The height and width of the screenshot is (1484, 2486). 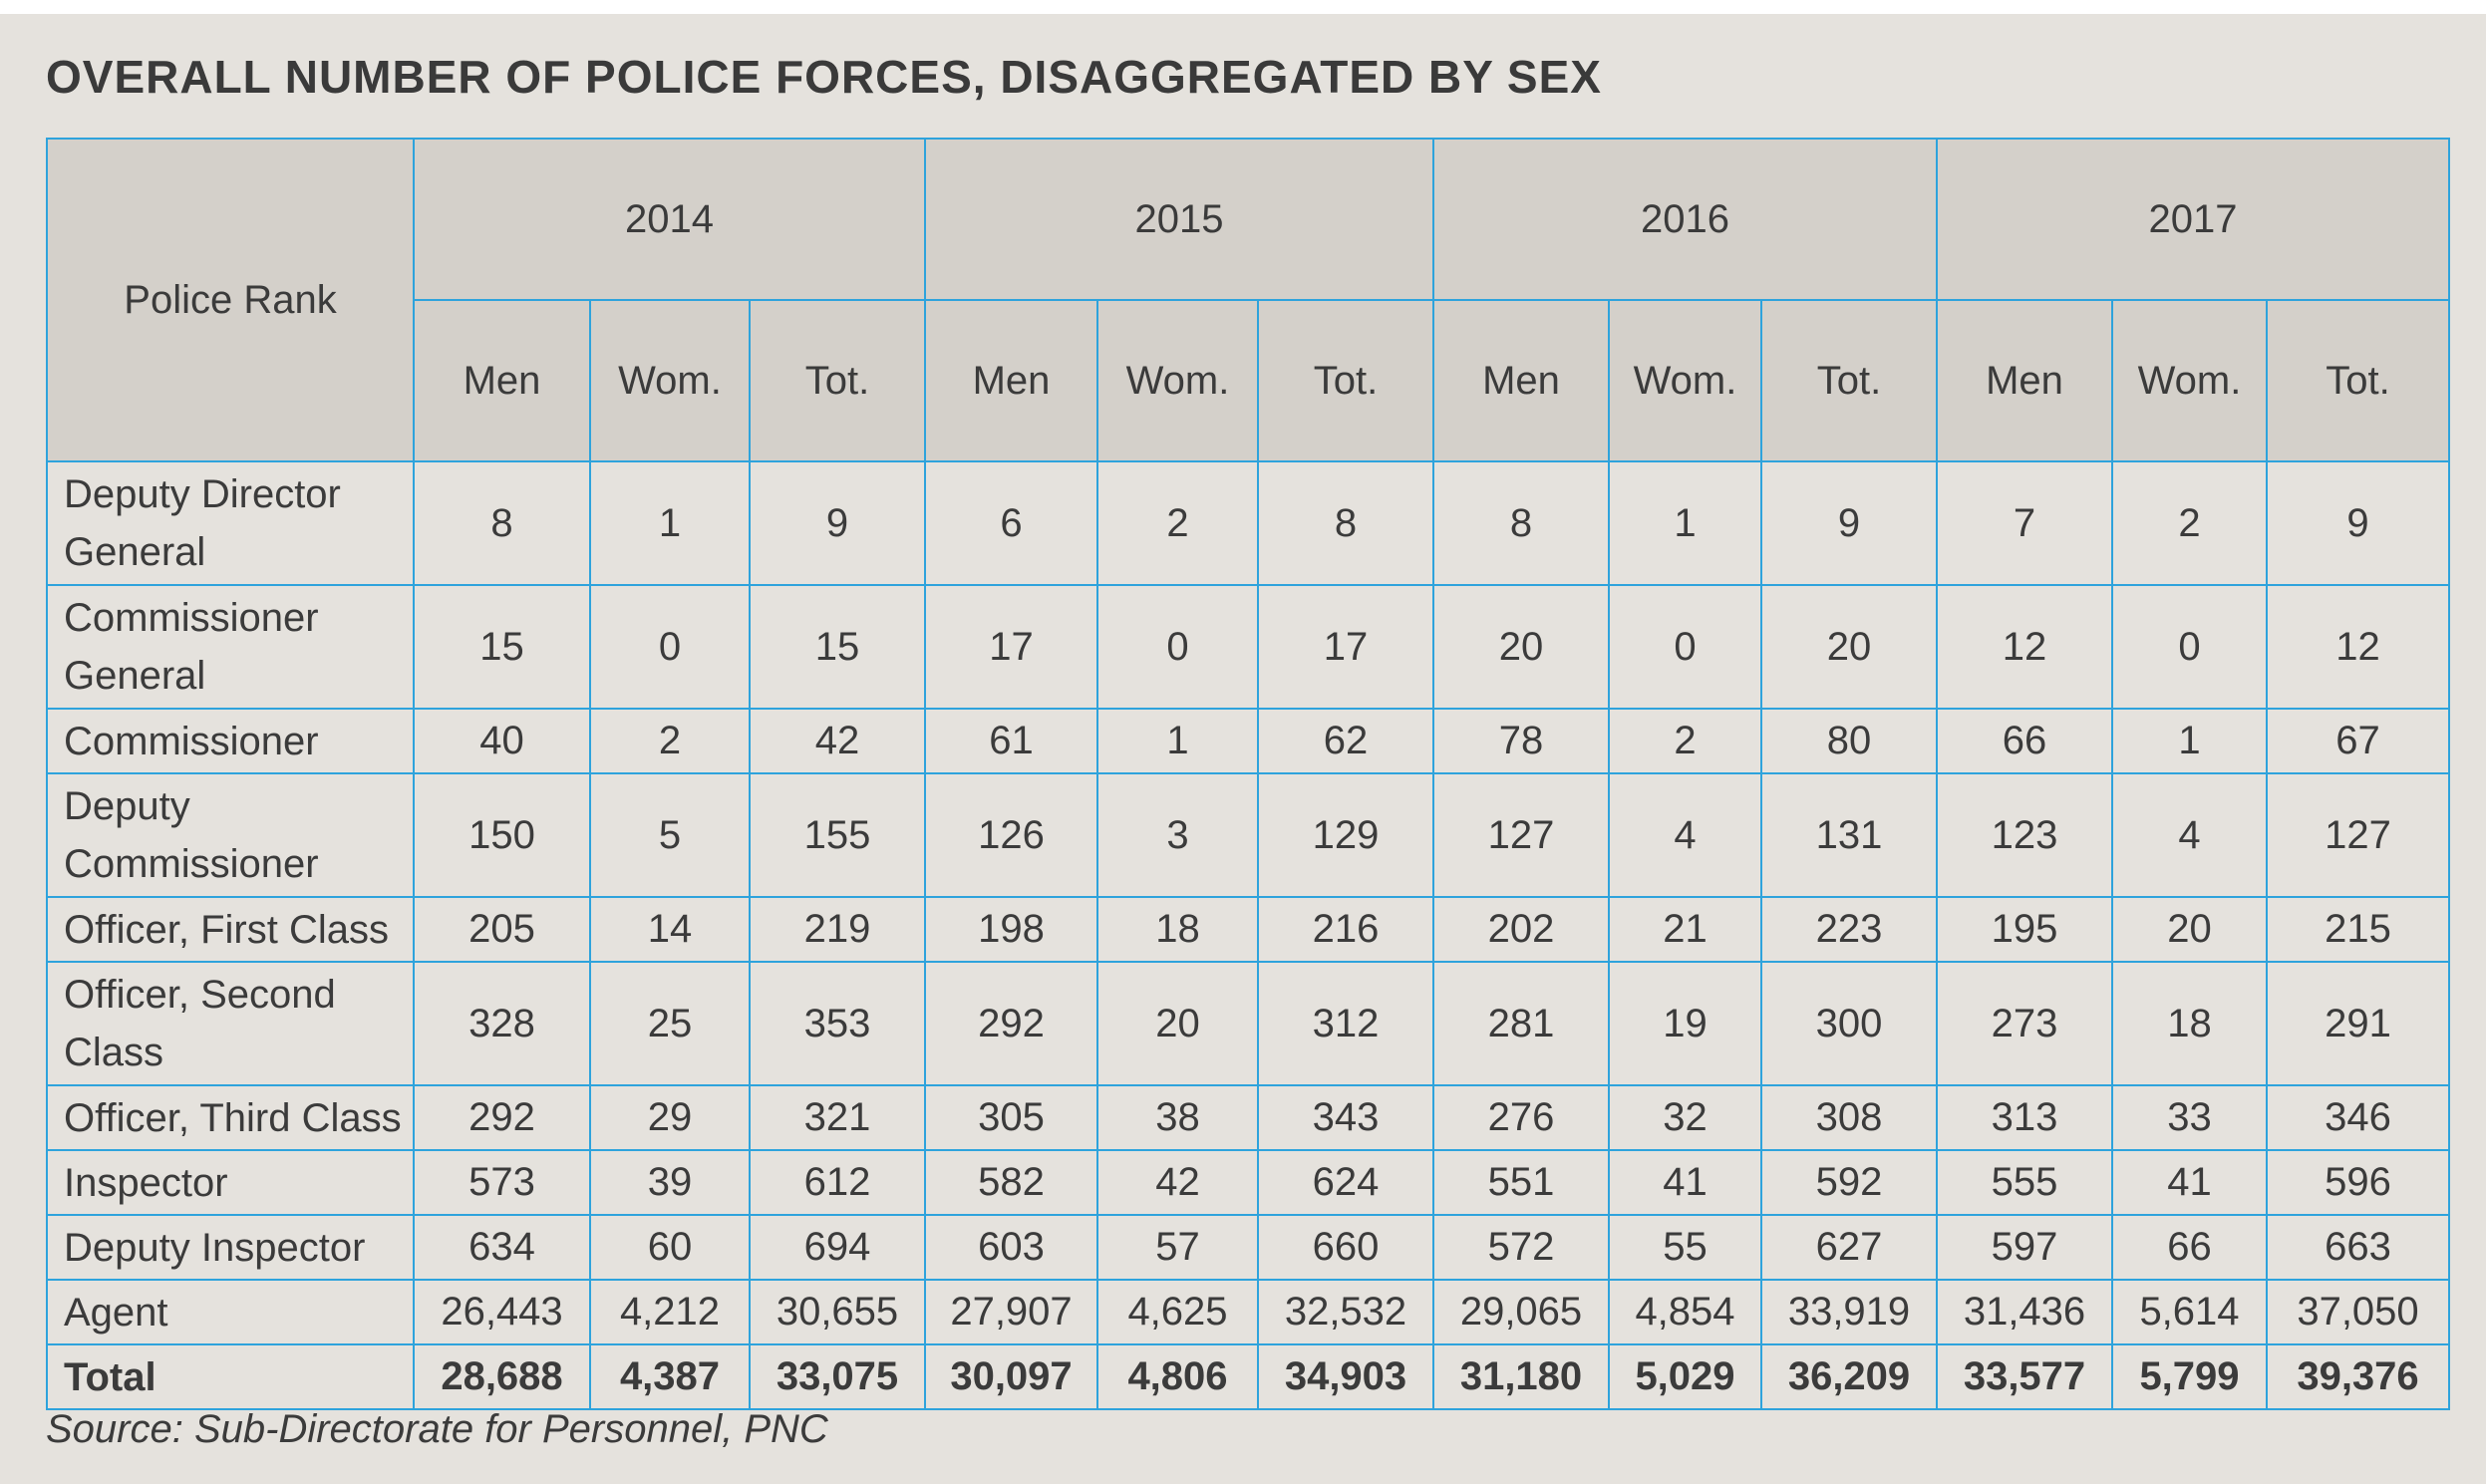 What do you see at coordinates (837, 929) in the screenshot?
I see `value-cell: 219` at bounding box center [837, 929].